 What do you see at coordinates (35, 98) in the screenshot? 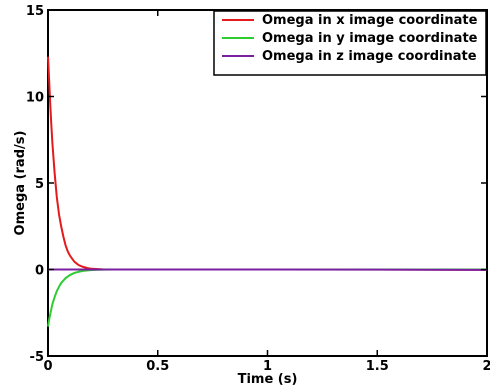
I see `y-tick-label: 10` at bounding box center [35, 98].